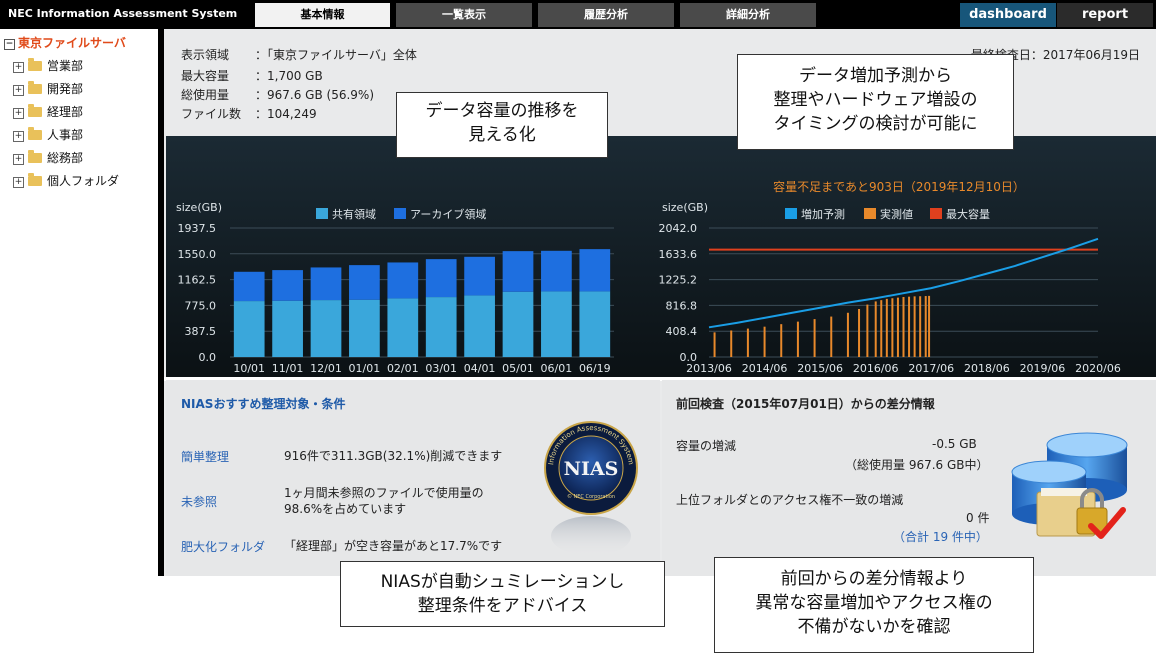  I want to click on summary-value: ：104,249, so click(286, 114).